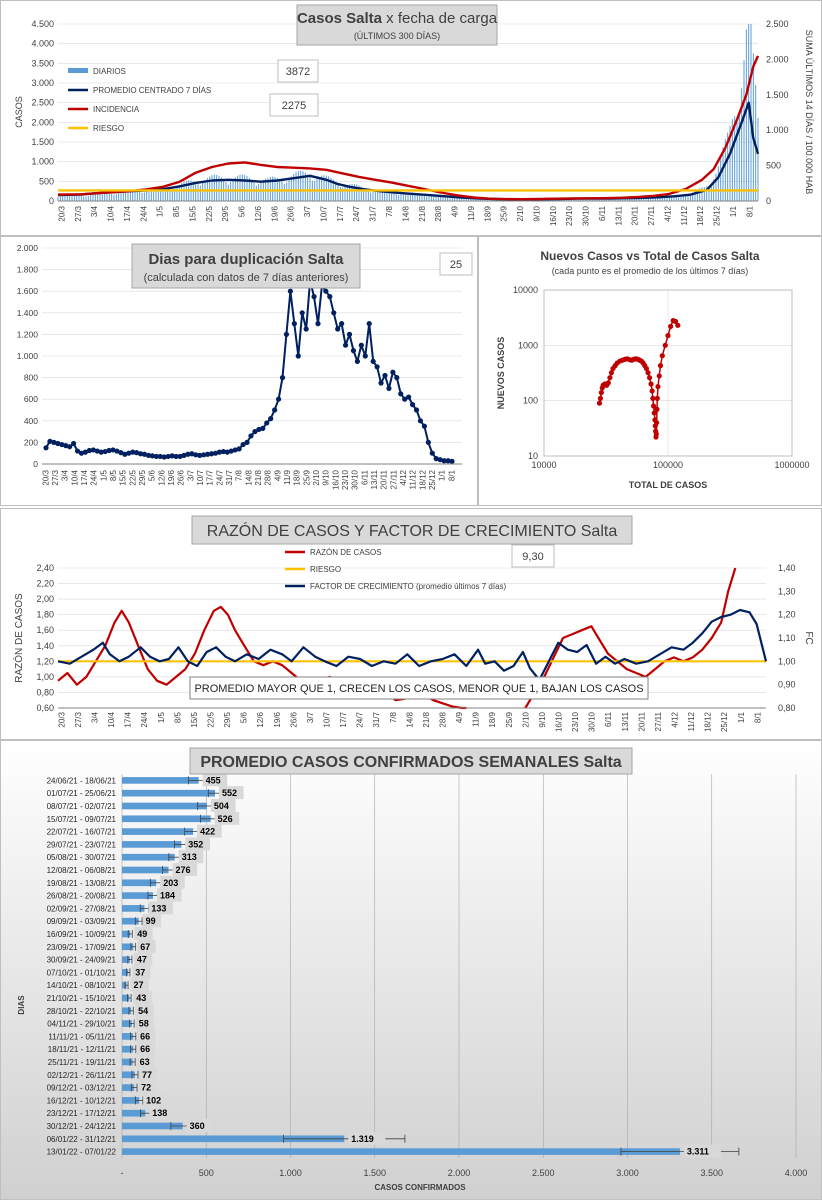 The width and height of the screenshot is (822, 1200). What do you see at coordinates (45, 646) in the screenshot?
I see `y-tick-label: 1,40` at bounding box center [45, 646].